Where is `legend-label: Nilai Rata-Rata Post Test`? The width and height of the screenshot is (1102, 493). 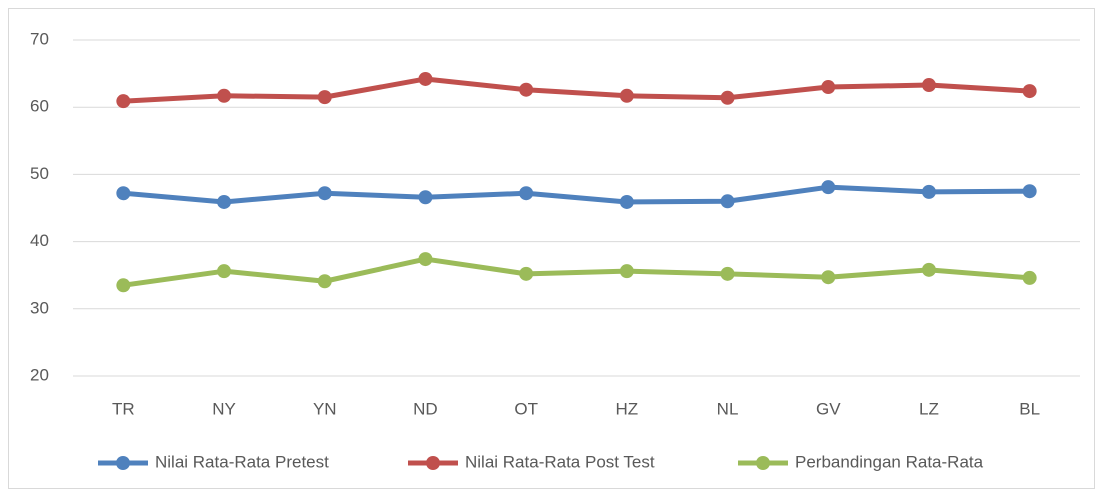
legend-label: Nilai Rata-Rata Post Test is located at coordinates (560, 461).